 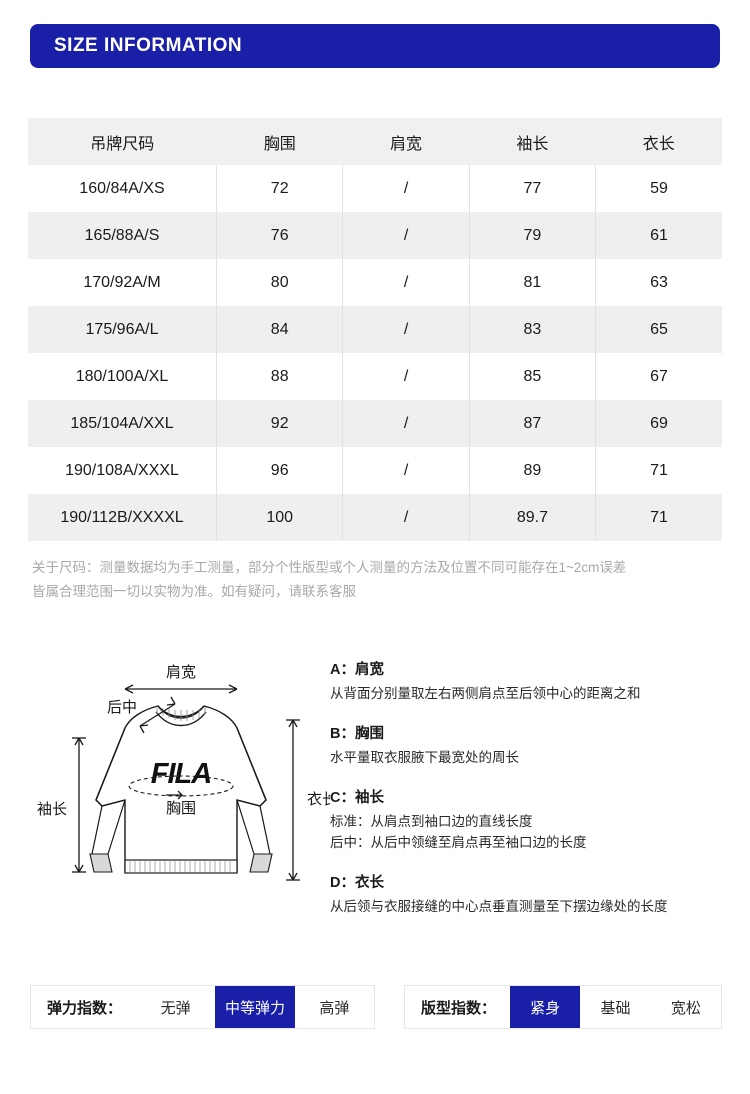 I want to click on cell-size: 175/96A/L, so click(x=123, y=329).